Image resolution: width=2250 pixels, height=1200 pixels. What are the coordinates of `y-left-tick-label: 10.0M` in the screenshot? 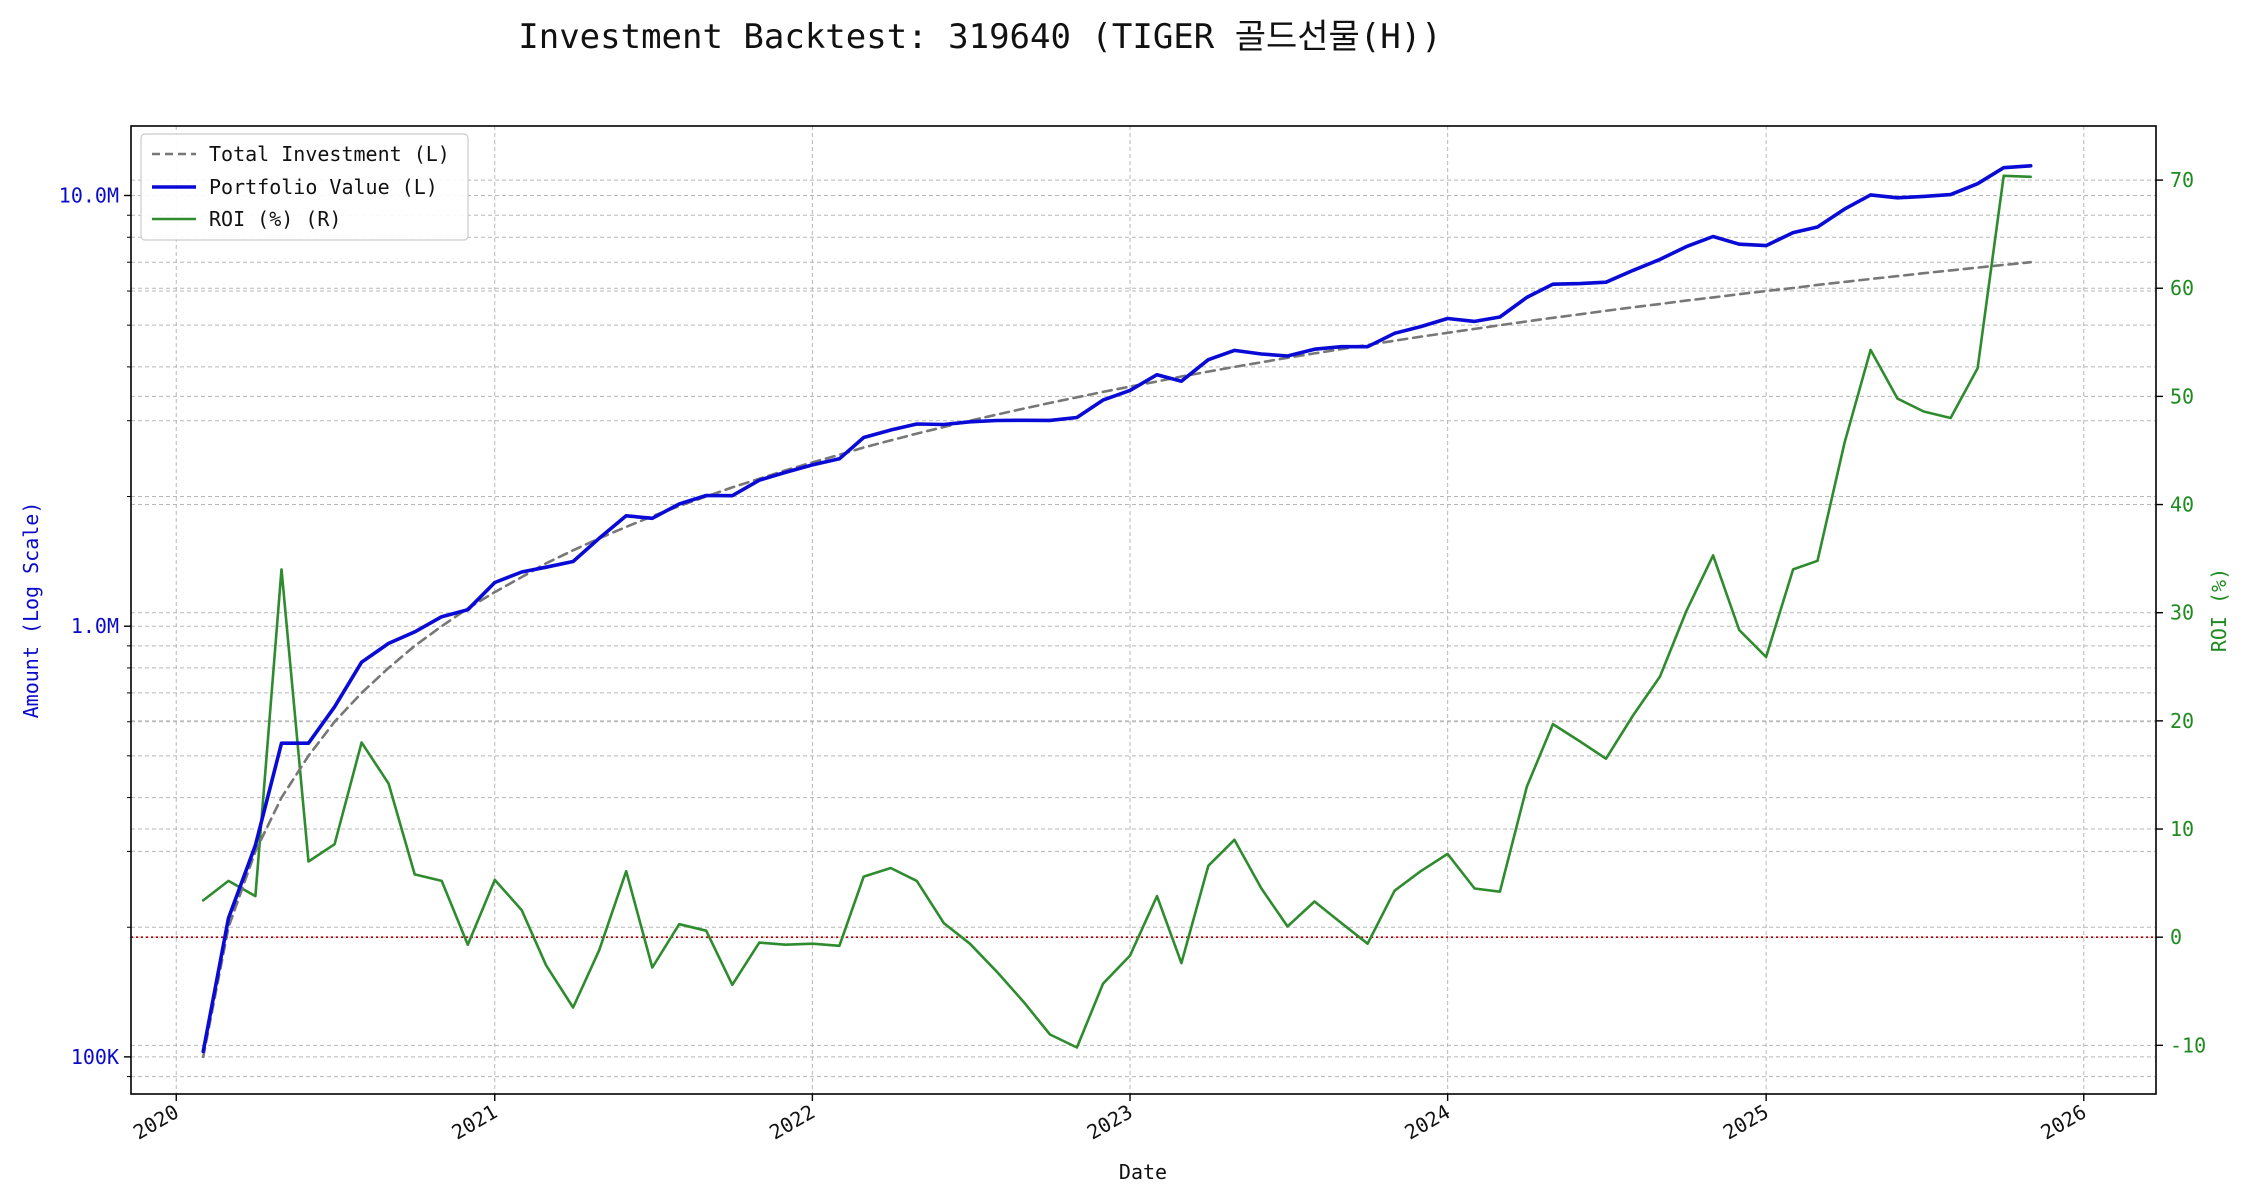 It's located at (89, 195).